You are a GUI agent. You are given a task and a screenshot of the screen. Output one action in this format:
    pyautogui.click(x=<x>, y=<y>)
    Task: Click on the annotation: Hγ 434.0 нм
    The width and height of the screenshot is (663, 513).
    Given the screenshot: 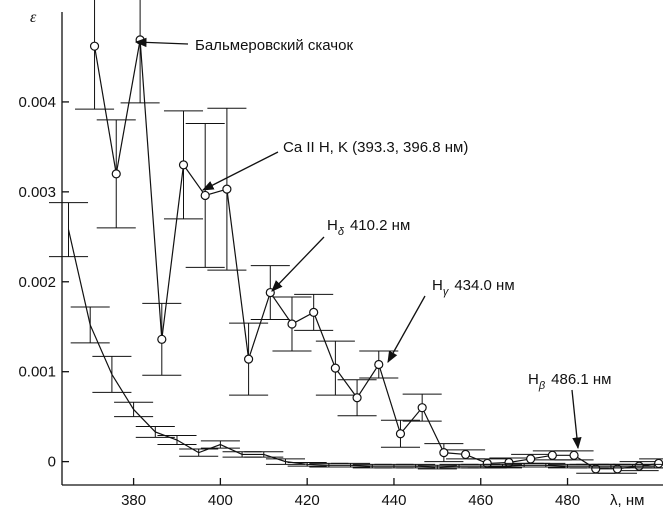 What is the action you would take?
    pyautogui.click(x=473, y=287)
    